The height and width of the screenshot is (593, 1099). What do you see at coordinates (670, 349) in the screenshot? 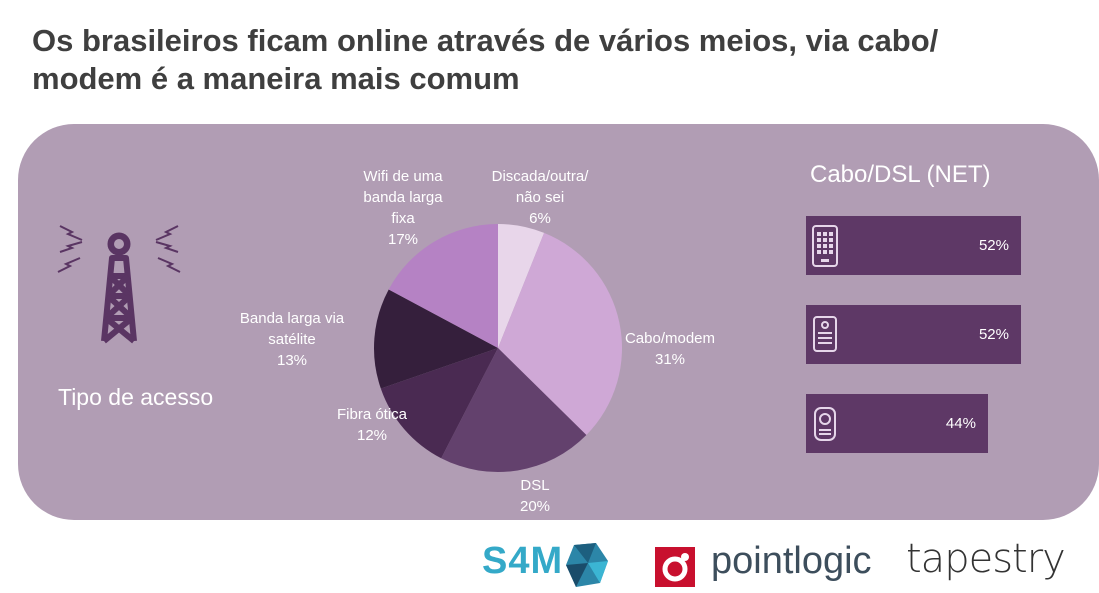
I see `pie-slice-label-1: Cabo/modem 31%` at bounding box center [670, 349].